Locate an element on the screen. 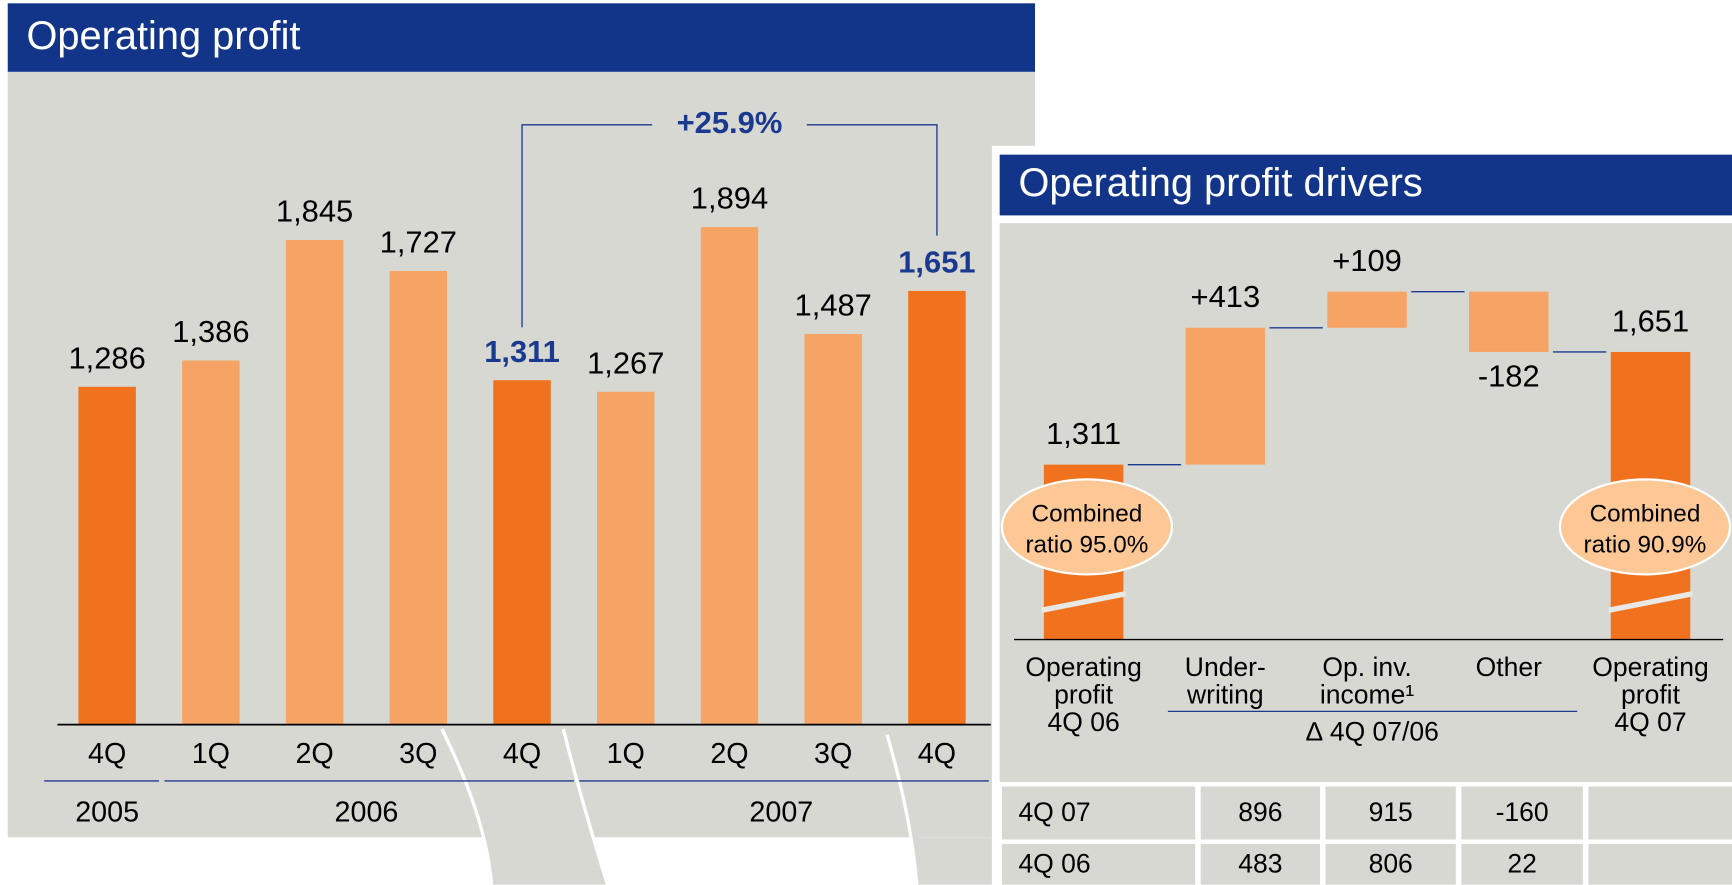 This screenshot has height=885, width=1732. annotation: Combined ratio 90.9% is located at coordinates (1645, 528).